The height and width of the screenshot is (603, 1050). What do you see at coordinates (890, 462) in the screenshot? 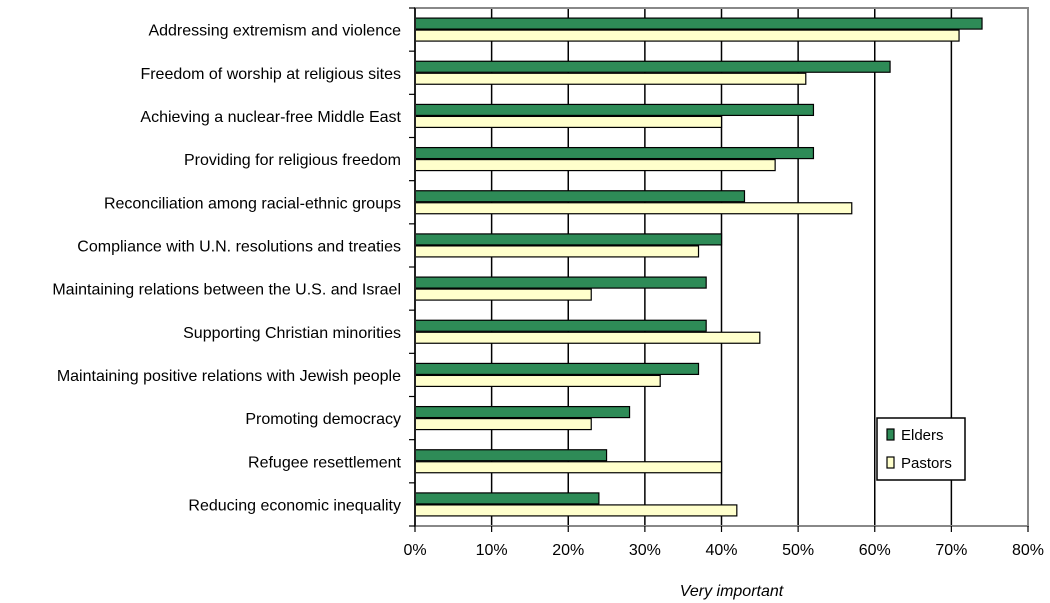
I see `legend-swatch-pastors` at bounding box center [890, 462].